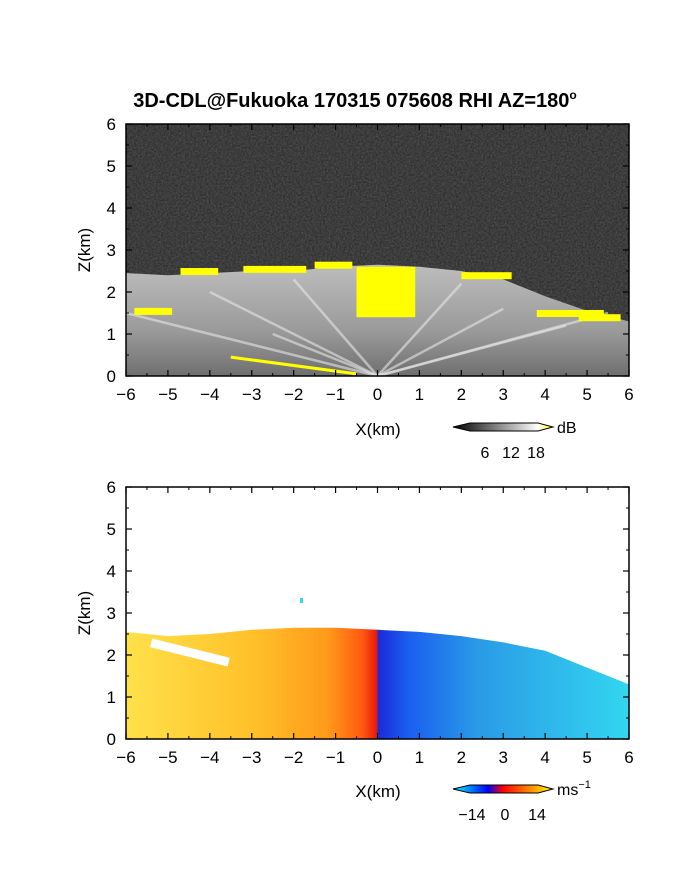 The image size is (680, 880). Describe the element at coordinates (355, 100) in the screenshot. I see `chart-title: 3D-CDL@Fukuoka 170315 075608 RHI AZ=180o` at that location.